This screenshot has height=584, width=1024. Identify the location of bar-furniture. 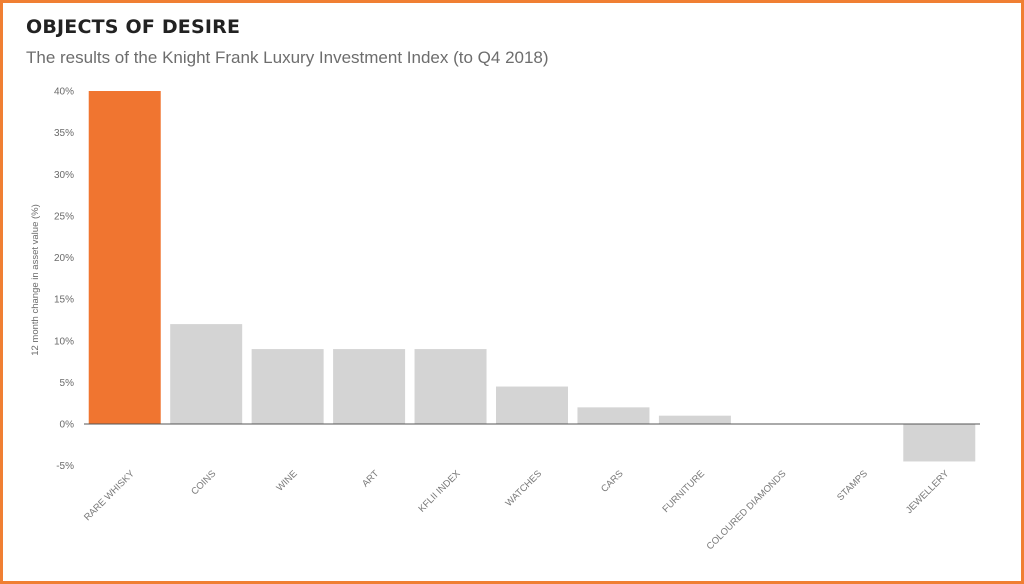
(694, 419).